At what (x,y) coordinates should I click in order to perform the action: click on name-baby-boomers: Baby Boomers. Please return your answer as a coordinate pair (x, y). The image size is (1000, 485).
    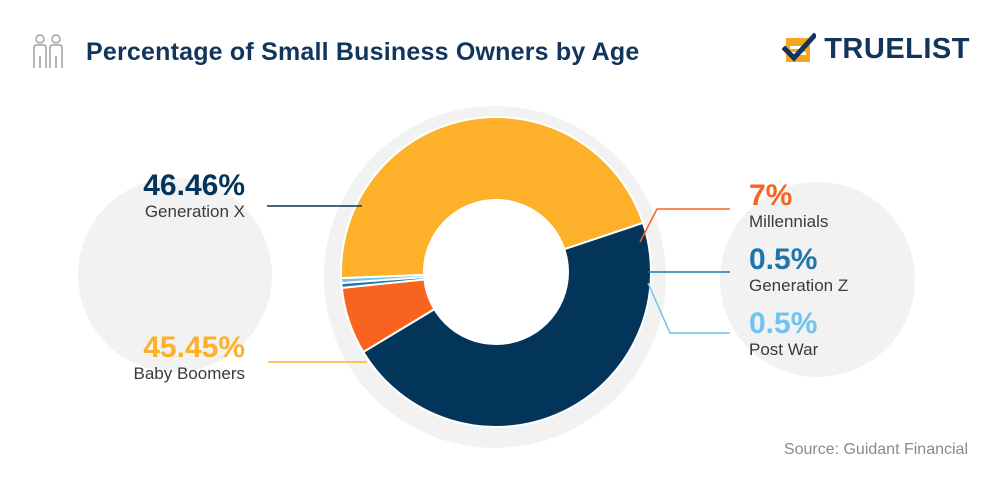
    Looking at the image, I should click on (189, 373).